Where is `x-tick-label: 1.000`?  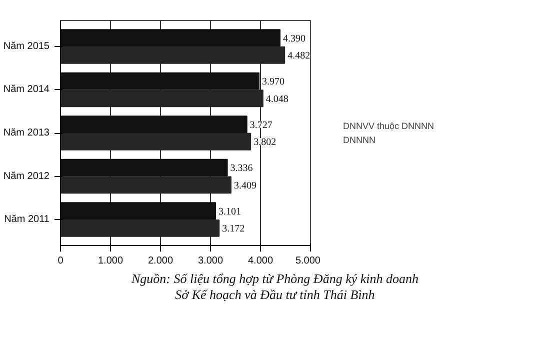 x-tick-label: 1.000 is located at coordinates (111, 261).